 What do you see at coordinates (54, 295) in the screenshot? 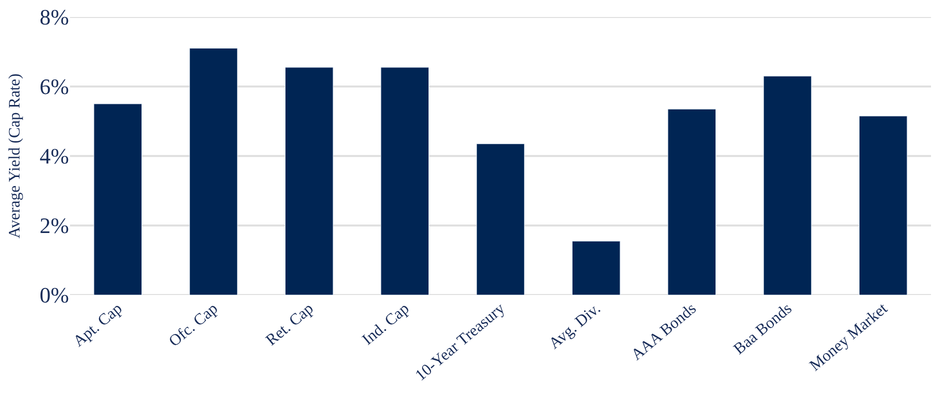
I see `y-tick-label: 0%` at bounding box center [54, 295].